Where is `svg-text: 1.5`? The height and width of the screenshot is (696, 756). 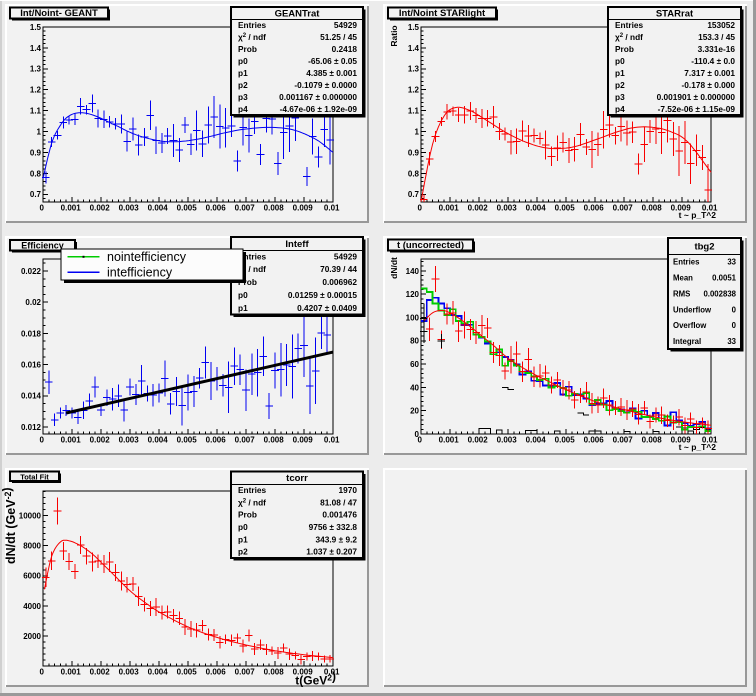
svg-text: 1.5 is located at coordinates (414, 27).